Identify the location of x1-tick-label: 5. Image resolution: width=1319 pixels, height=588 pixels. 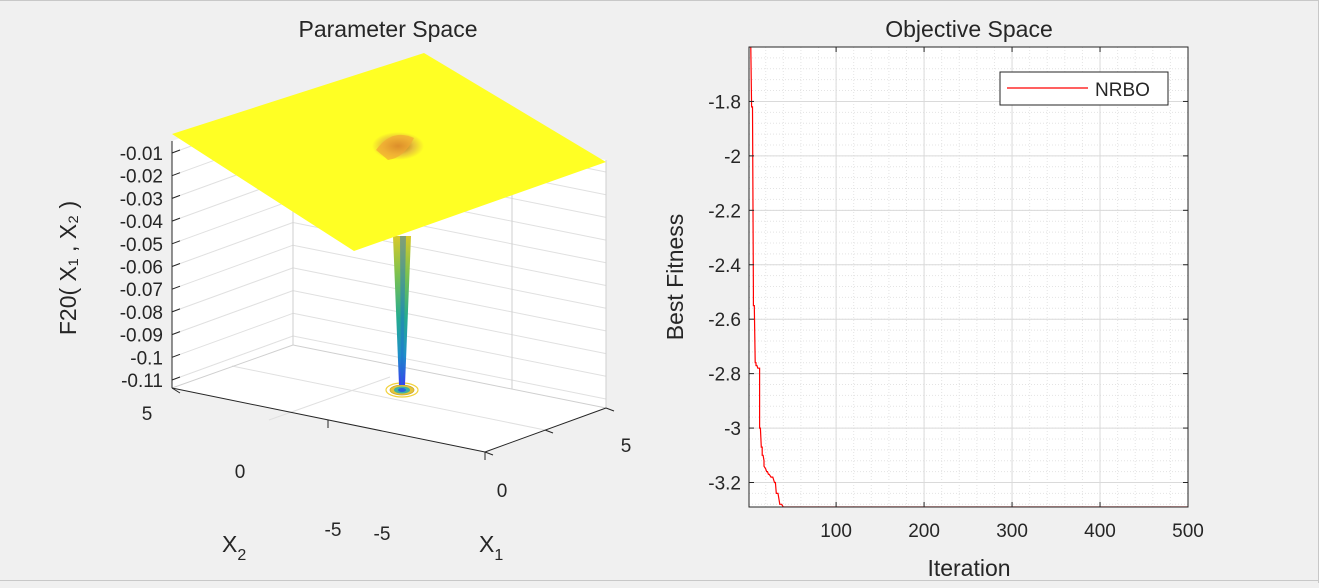
(626, 446).